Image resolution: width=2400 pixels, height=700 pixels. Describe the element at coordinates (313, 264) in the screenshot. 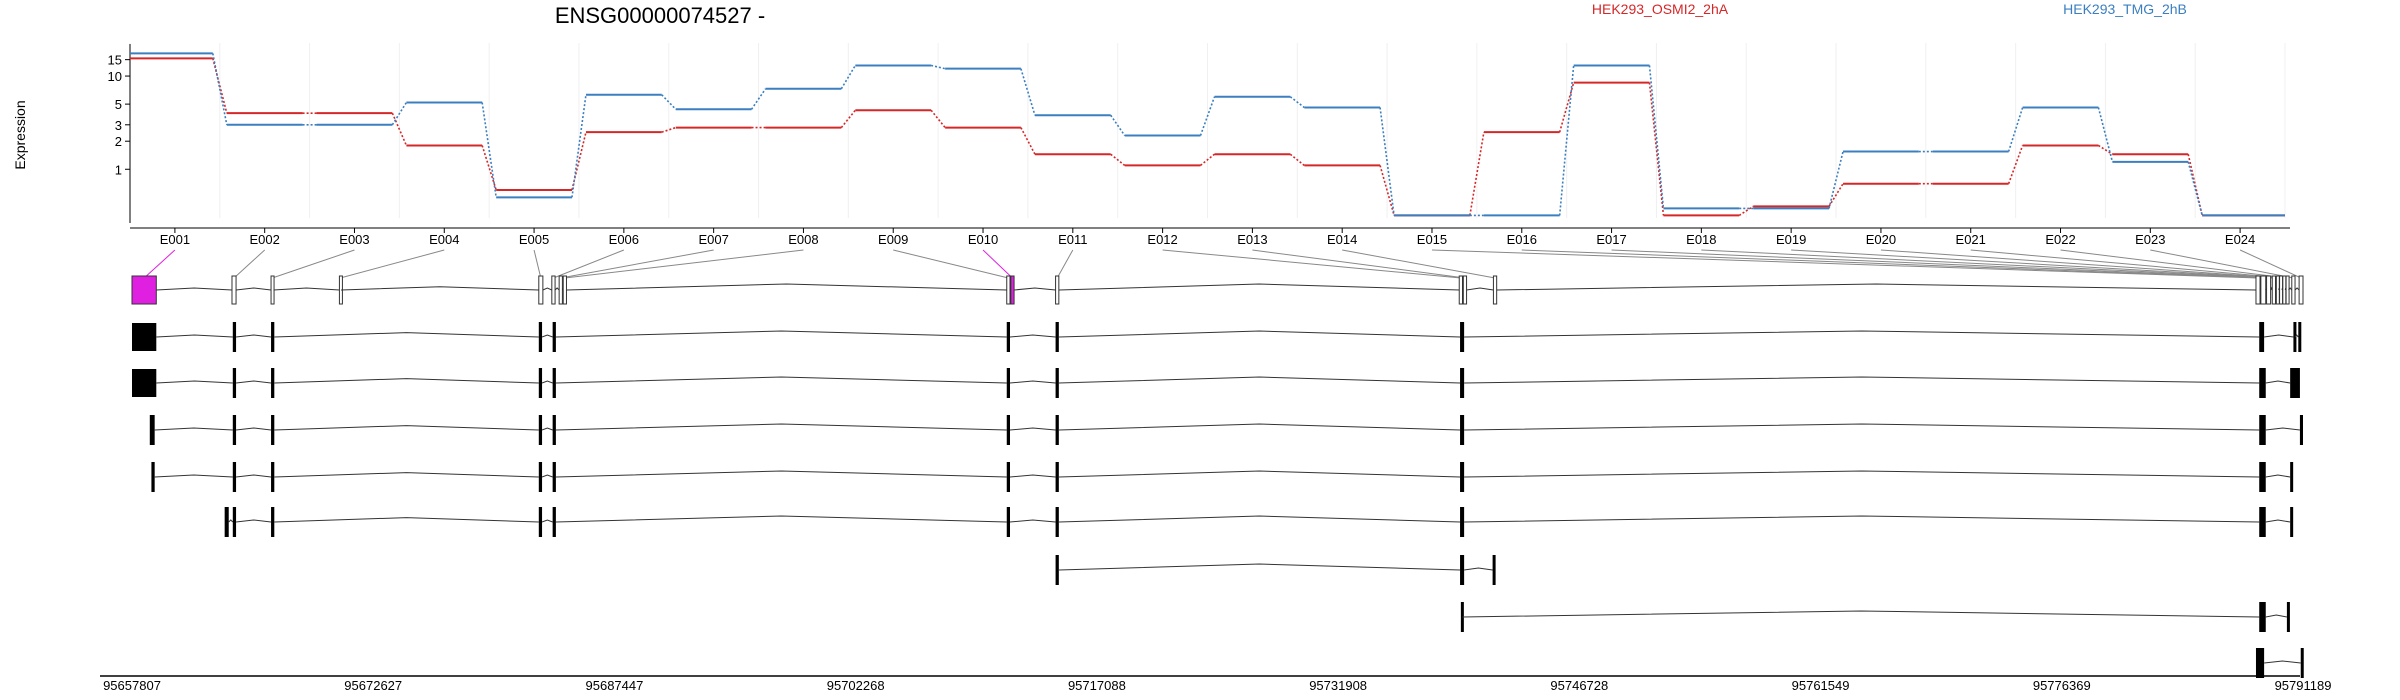

I see `exon-connector-E003` at that location.